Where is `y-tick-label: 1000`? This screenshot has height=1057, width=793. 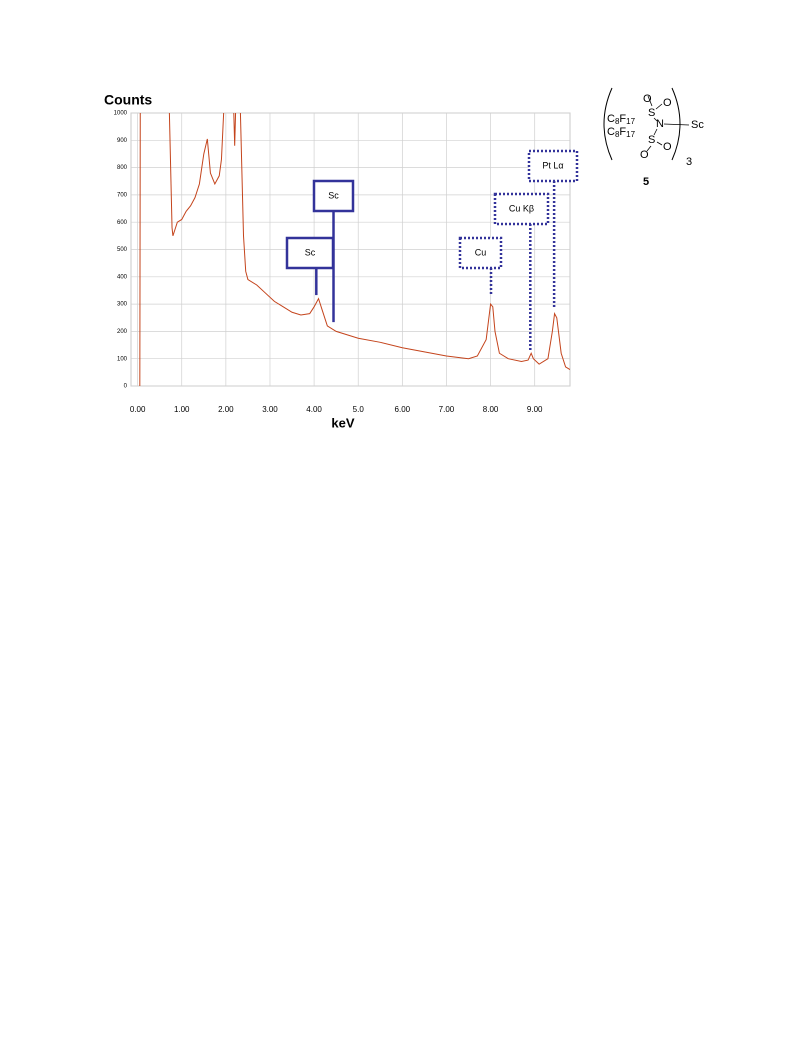
y-tick-label: 1000 is located at coordinates (121, 114).